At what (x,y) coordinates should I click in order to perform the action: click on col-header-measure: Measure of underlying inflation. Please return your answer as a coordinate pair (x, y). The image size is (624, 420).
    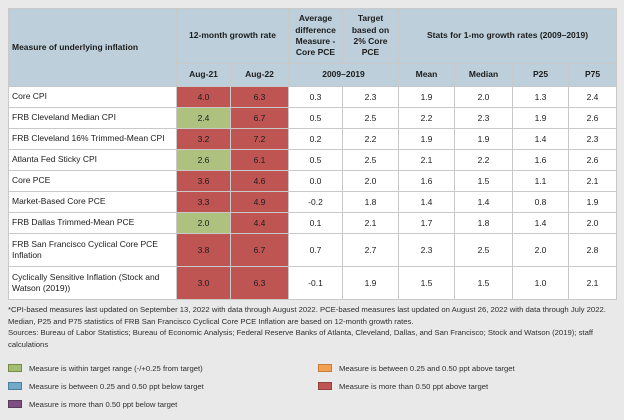
    Looking at the image, I should click on (92, 47).